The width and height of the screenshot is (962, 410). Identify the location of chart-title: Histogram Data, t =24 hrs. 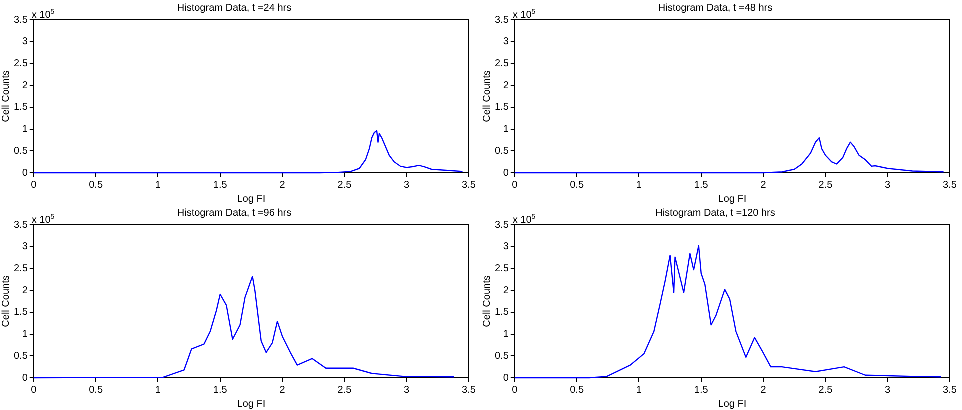
(234, 8).